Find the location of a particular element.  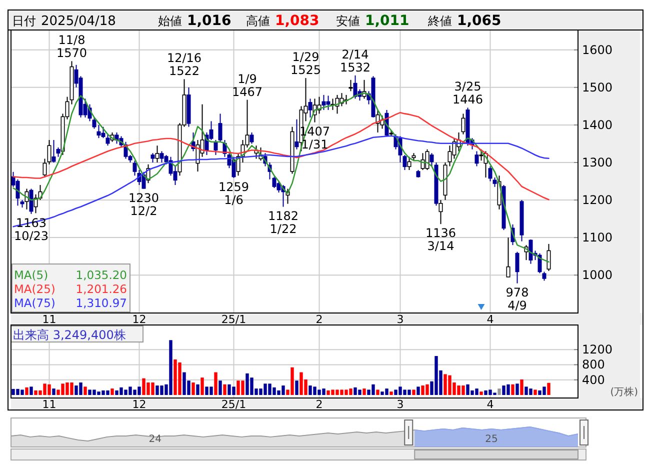

annotation: 1/9 1467 is located at coordinates (247, 85).